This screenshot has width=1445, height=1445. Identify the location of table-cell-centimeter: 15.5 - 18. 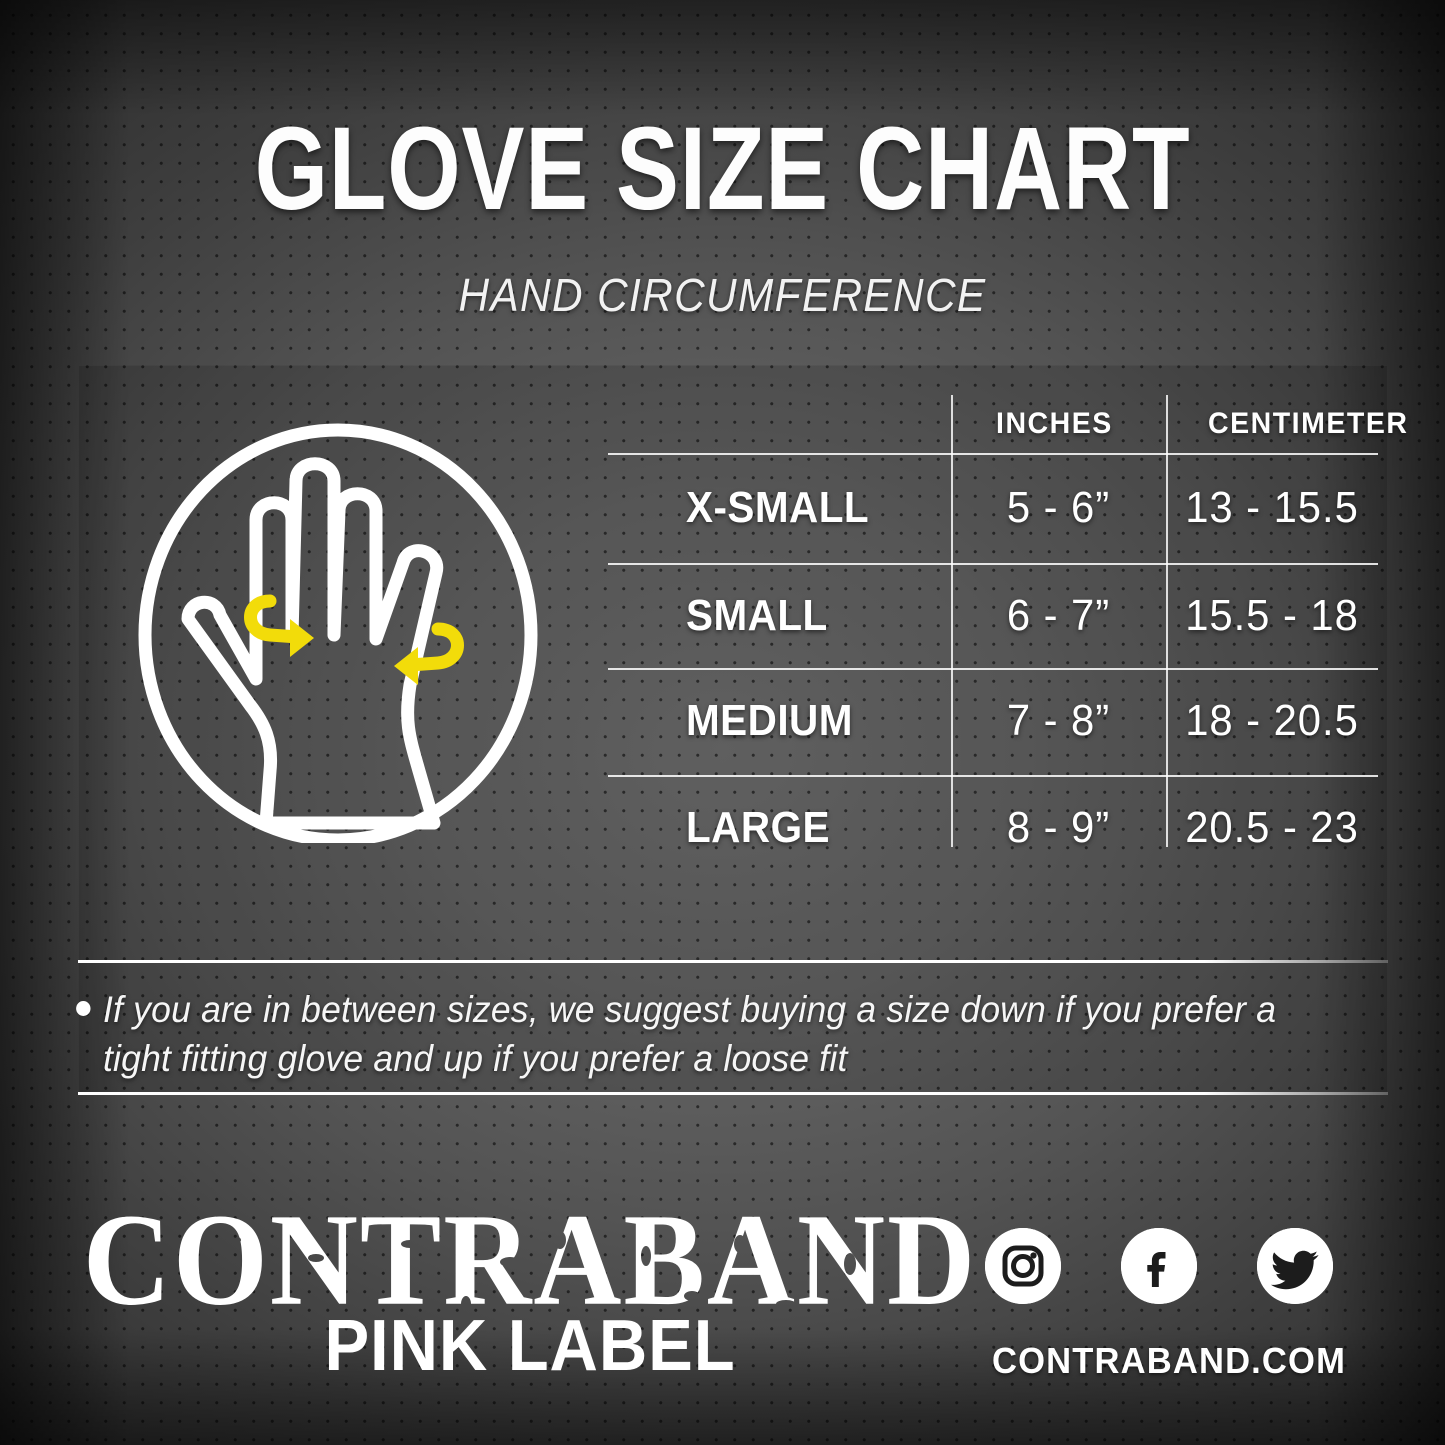
(1272, 615).